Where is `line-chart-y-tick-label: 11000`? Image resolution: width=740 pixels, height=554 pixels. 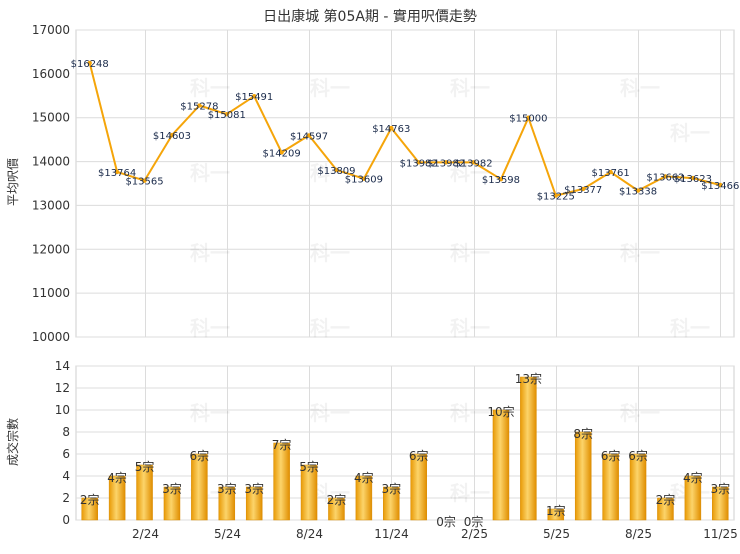
line-chart-y-tick-label: 11000 is located at coordinates (51, 293).